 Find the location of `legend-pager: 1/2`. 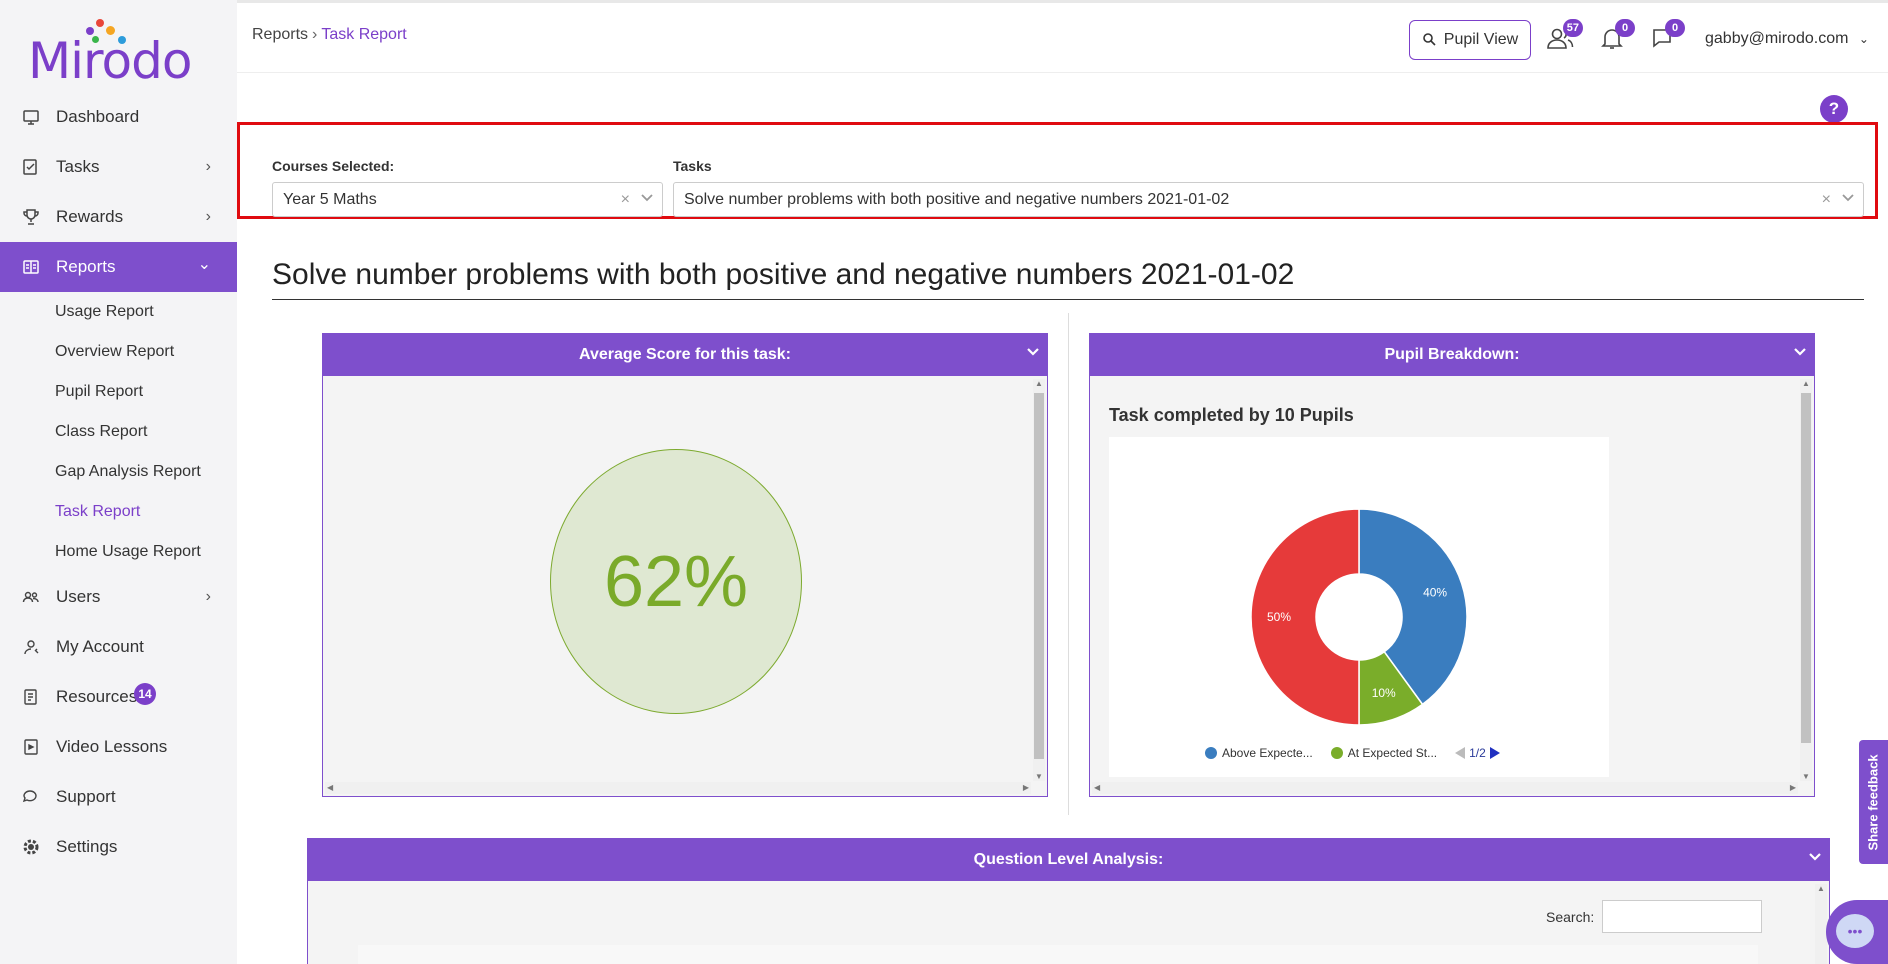

legend-pager: 1/2 is located at coordinates (1477, 753).